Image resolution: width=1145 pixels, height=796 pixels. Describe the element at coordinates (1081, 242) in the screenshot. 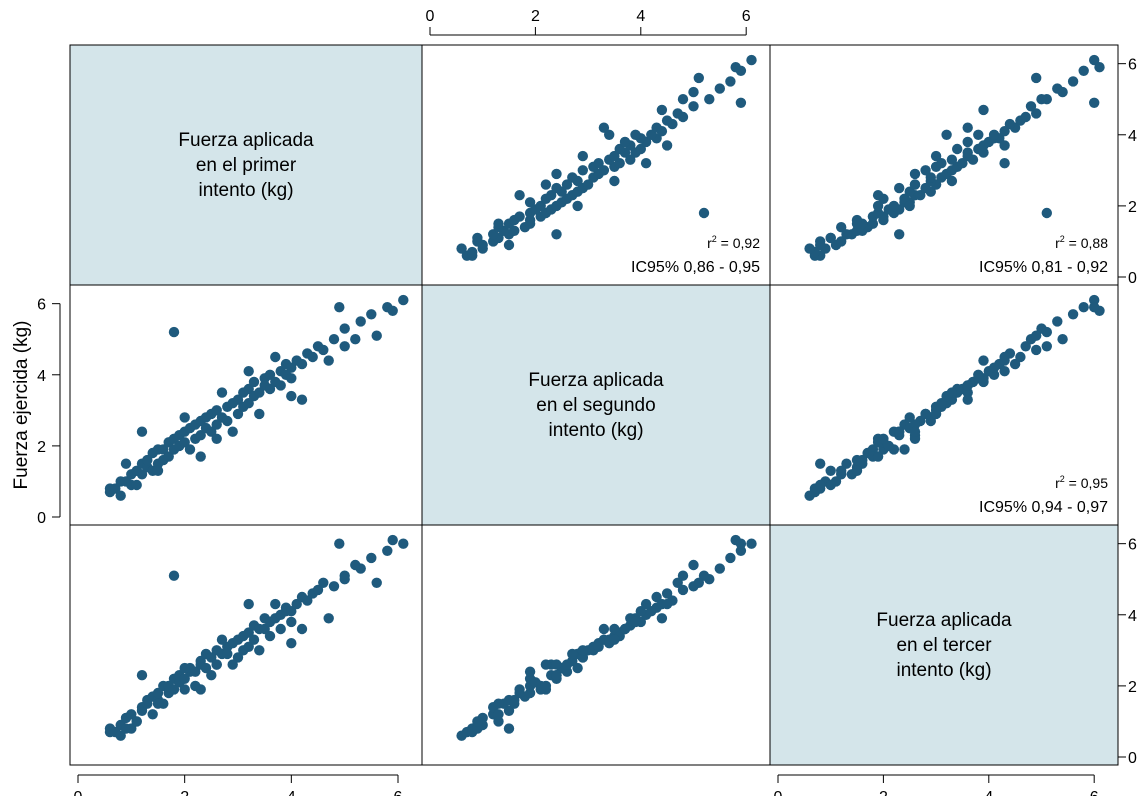

I see `r2-annotation-2: r2 = 0,88` at that location.